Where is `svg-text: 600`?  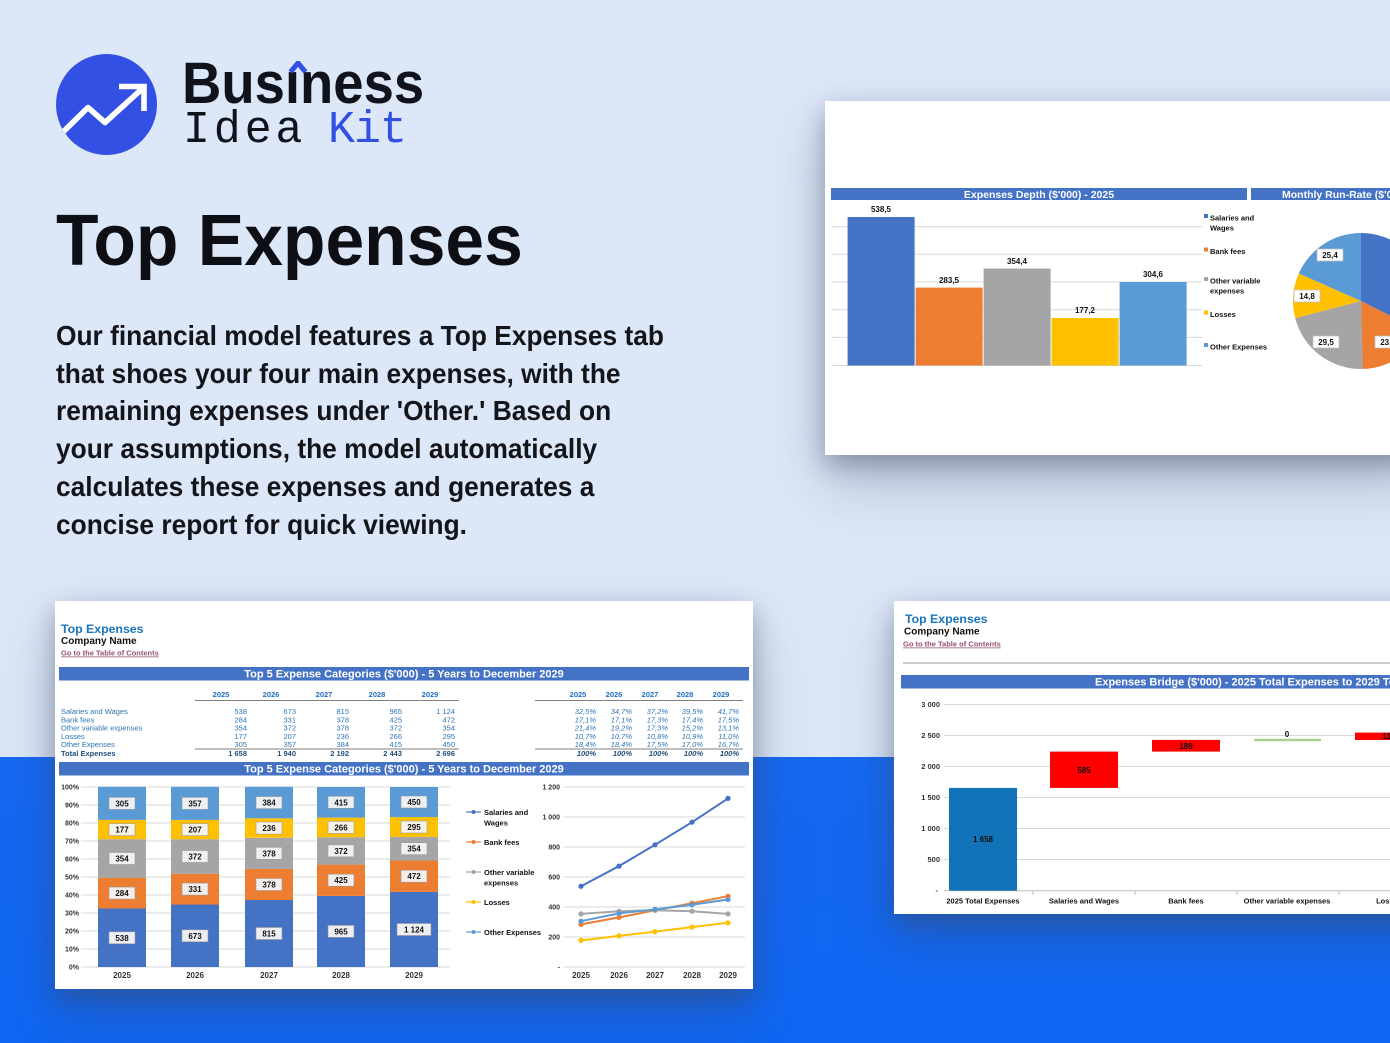 svg-text: 600 is located at coordinates (554, 878).